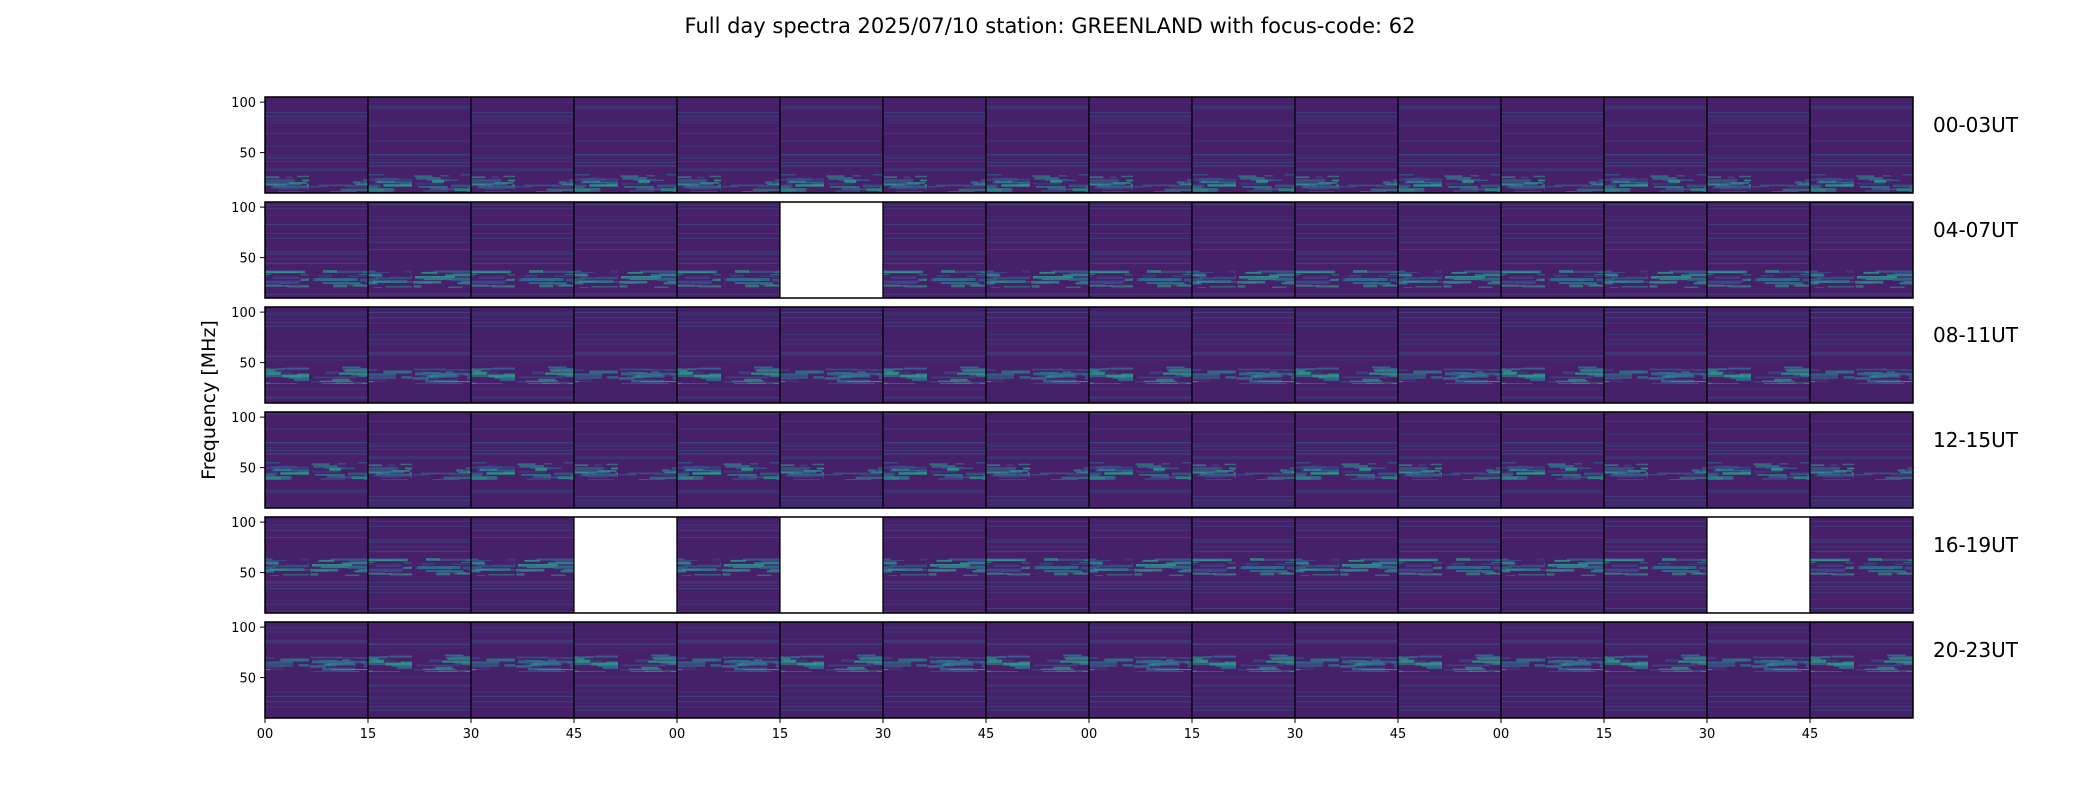  Describe the element at coordinates (1976, 650) in the screenshot. I see `row-time-label: 20-23UT` at that location.